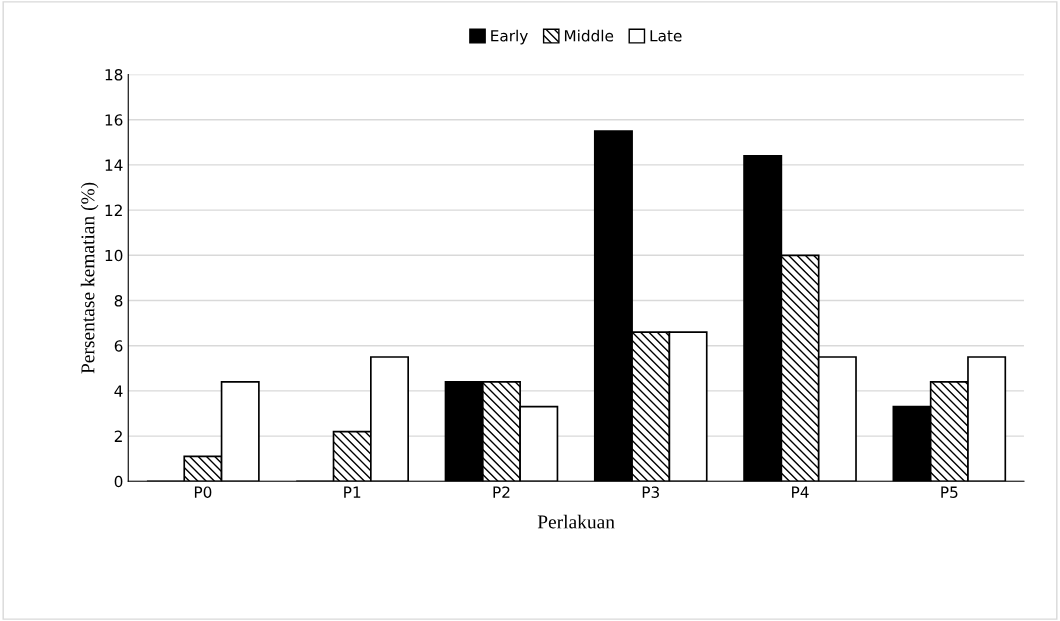 This screenshot has height=621, width=1060. Describe the element at coordinates (113, 210) in the screenshot. I see `y-tick-label: 12` at that location.